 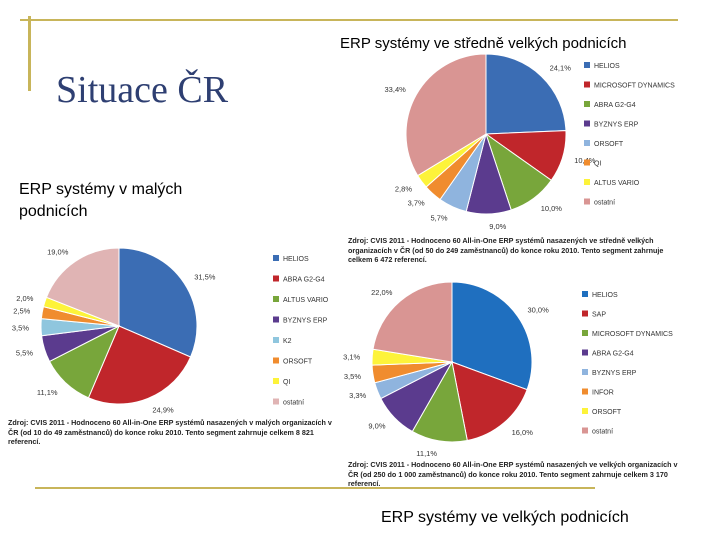 What do you see at coordinates (634, 86) in the screenshot?
I see `legend-label-medium-1: MICROSOFT DYNAMICS` at bounding box center [634, 86].